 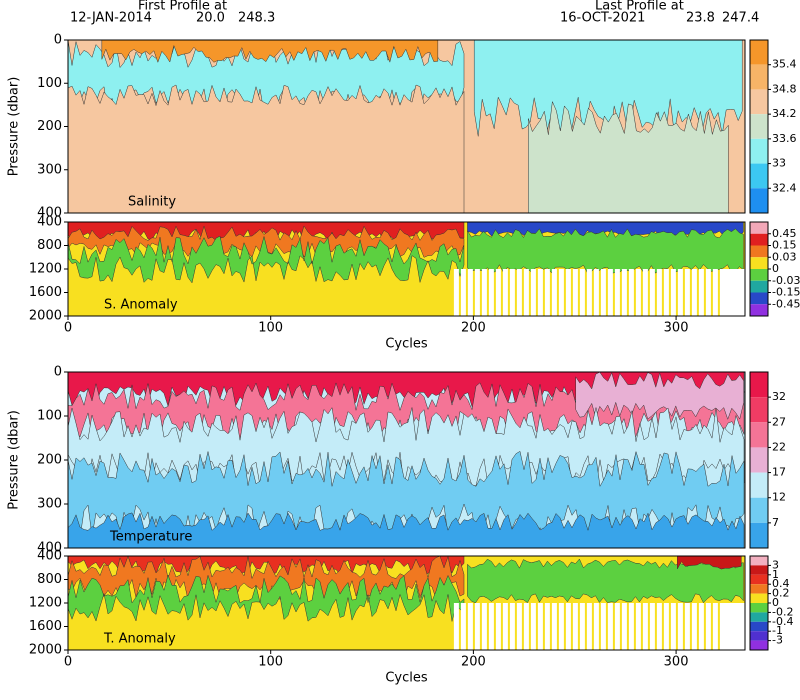 I want to click on y-tick-label: 1600, so click(x=45, y=292).